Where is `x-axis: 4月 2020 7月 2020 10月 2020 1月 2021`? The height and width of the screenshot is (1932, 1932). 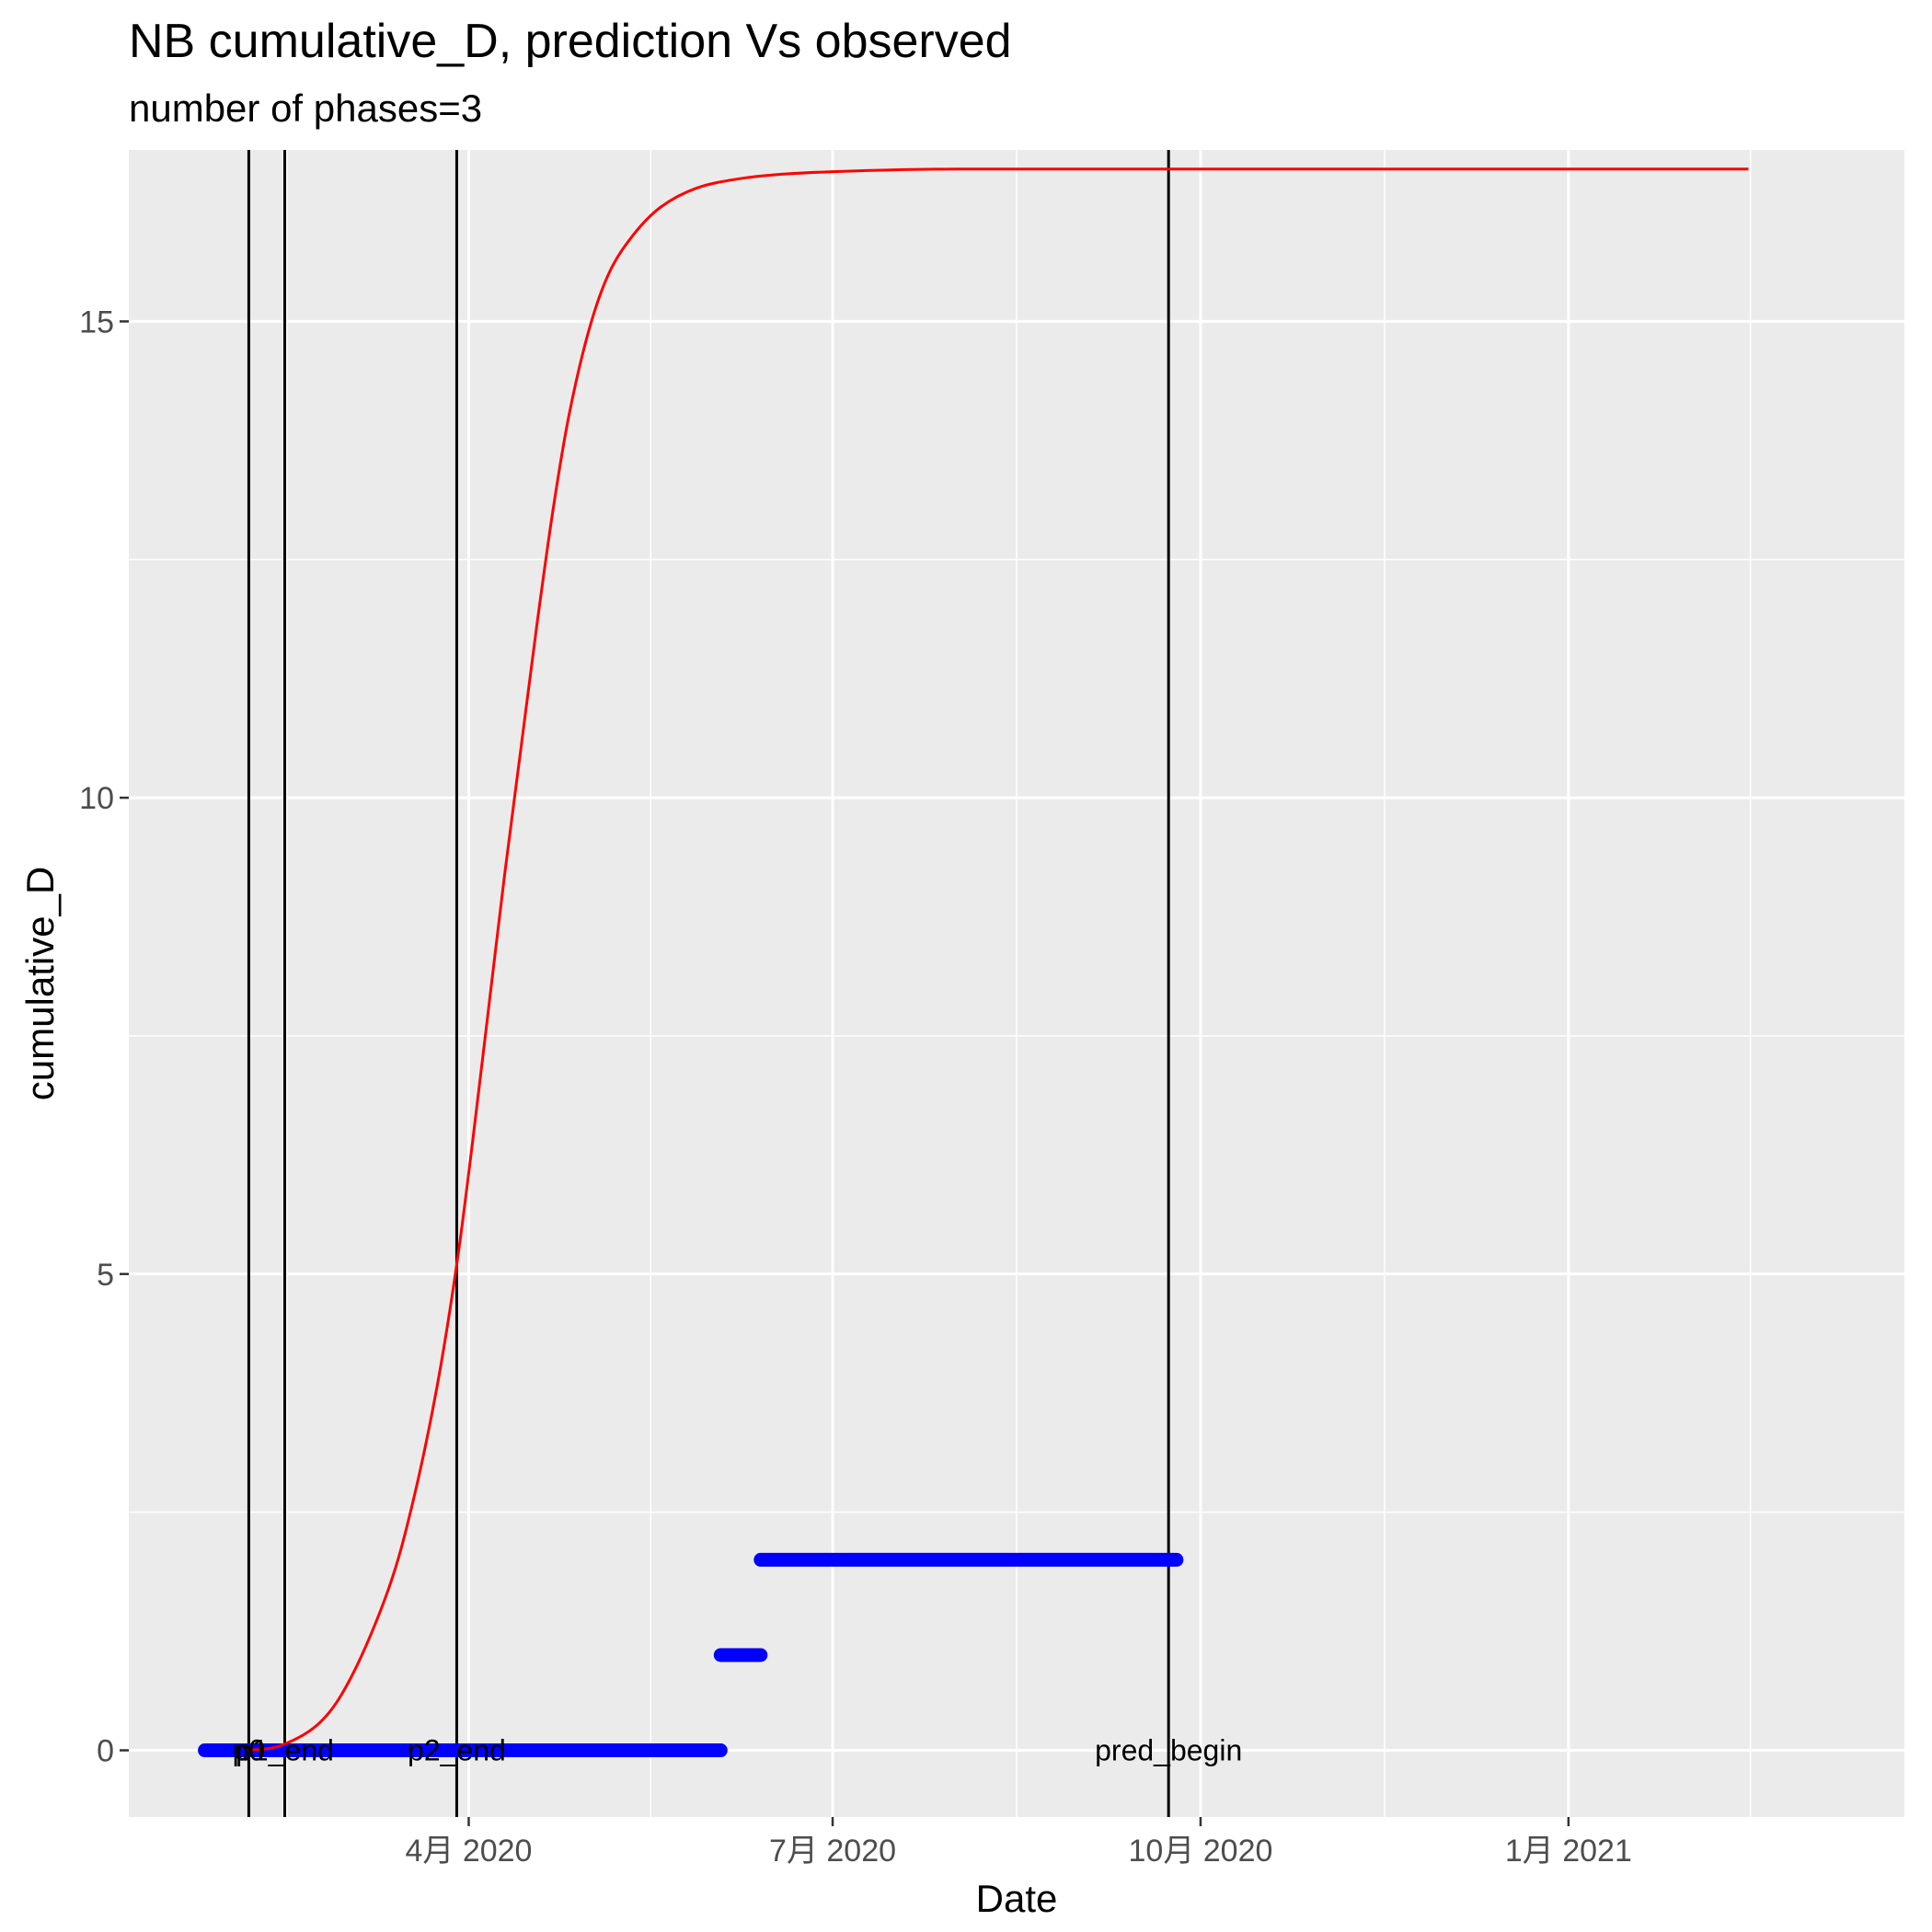
x-axis: 4月 2020 7月 2020 10月 2020 1月 2021 is located at coordinates (1018, 1843).